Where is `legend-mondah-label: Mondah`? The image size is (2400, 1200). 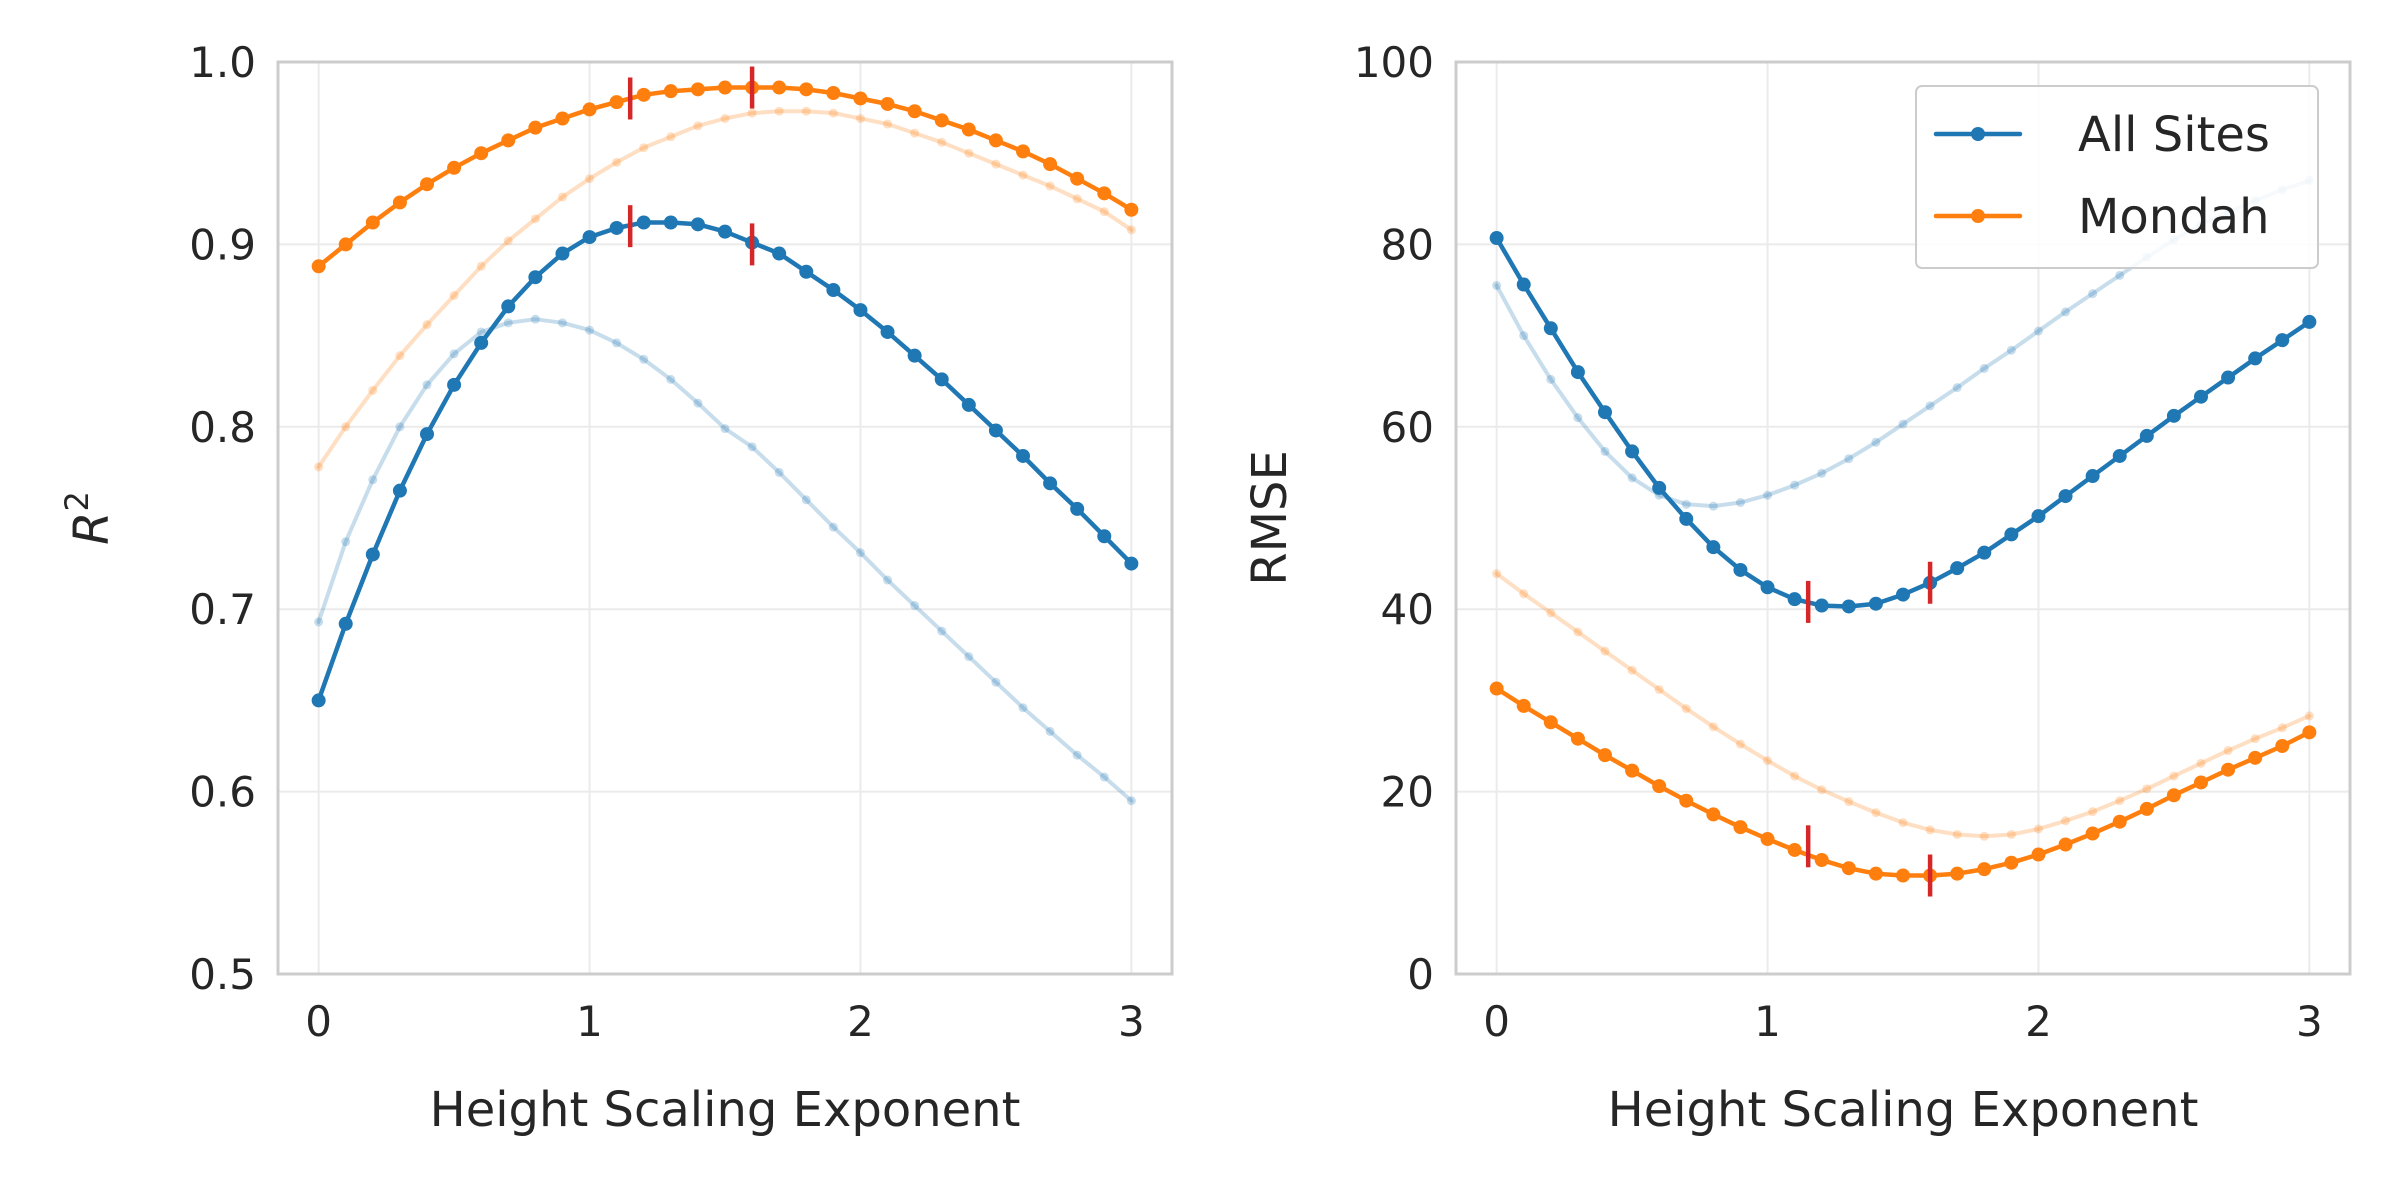
legend-mondah-label: Mondah is located at coordinates (2174, 217).